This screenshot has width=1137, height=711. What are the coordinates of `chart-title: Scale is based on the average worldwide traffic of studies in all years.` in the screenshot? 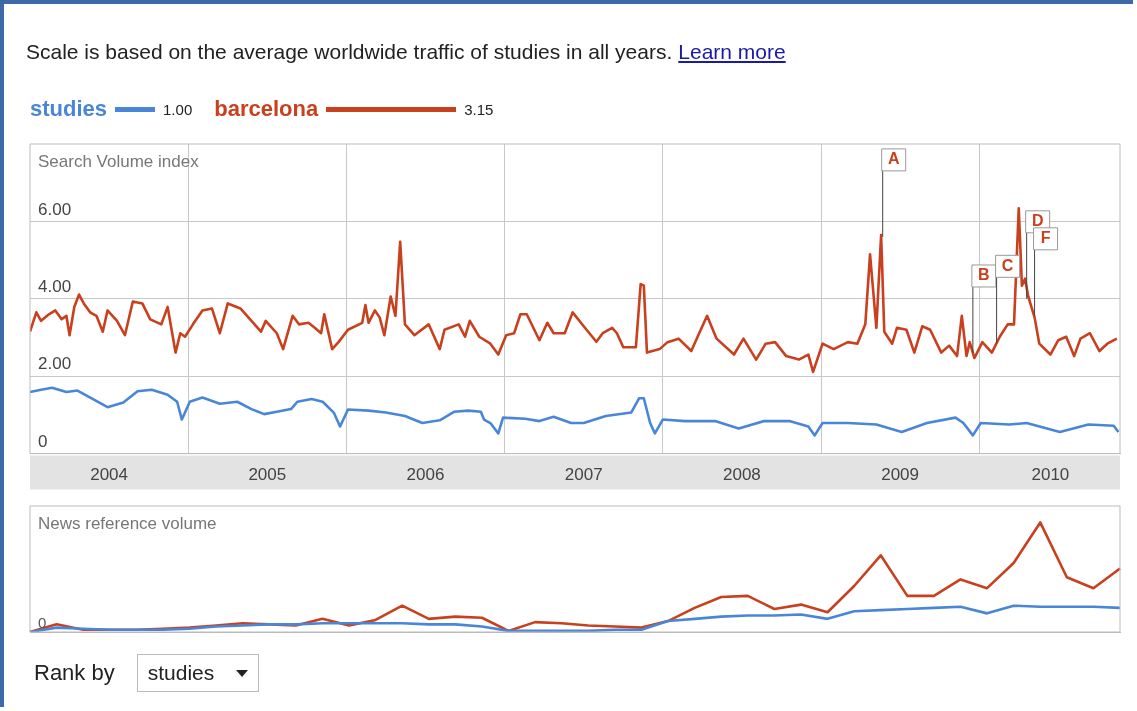 It's located at (349, 51).